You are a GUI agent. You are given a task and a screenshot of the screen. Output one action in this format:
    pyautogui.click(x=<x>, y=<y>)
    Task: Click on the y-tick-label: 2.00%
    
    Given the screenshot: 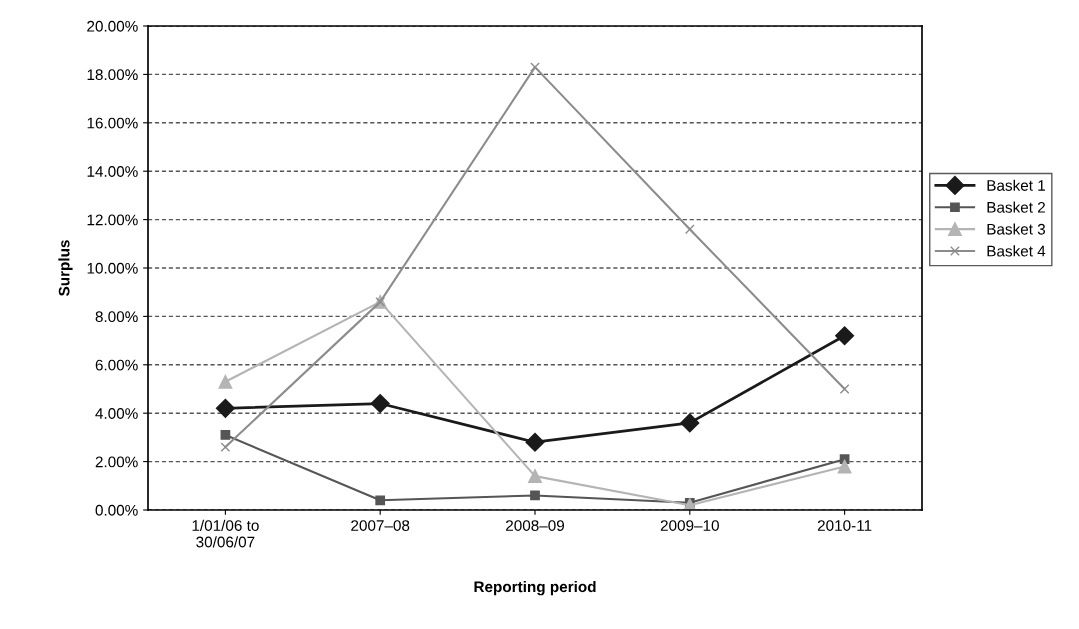 What is the action you would take?
    pyautogui.click(x=116, y=462)
    